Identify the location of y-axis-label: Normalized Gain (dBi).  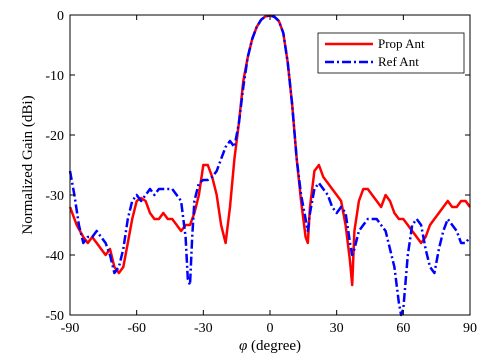
(28, 164).